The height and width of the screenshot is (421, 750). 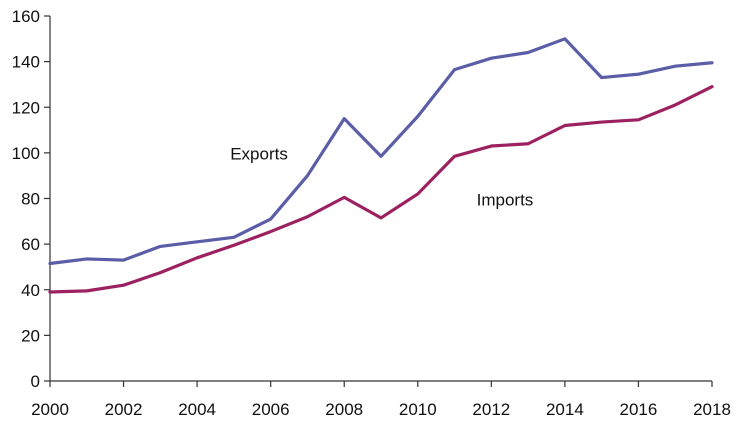 What do you see at coordinates (26, 107) in the screenshot?
I see `y-tick-label: 120` at bounding box center [26, 107].